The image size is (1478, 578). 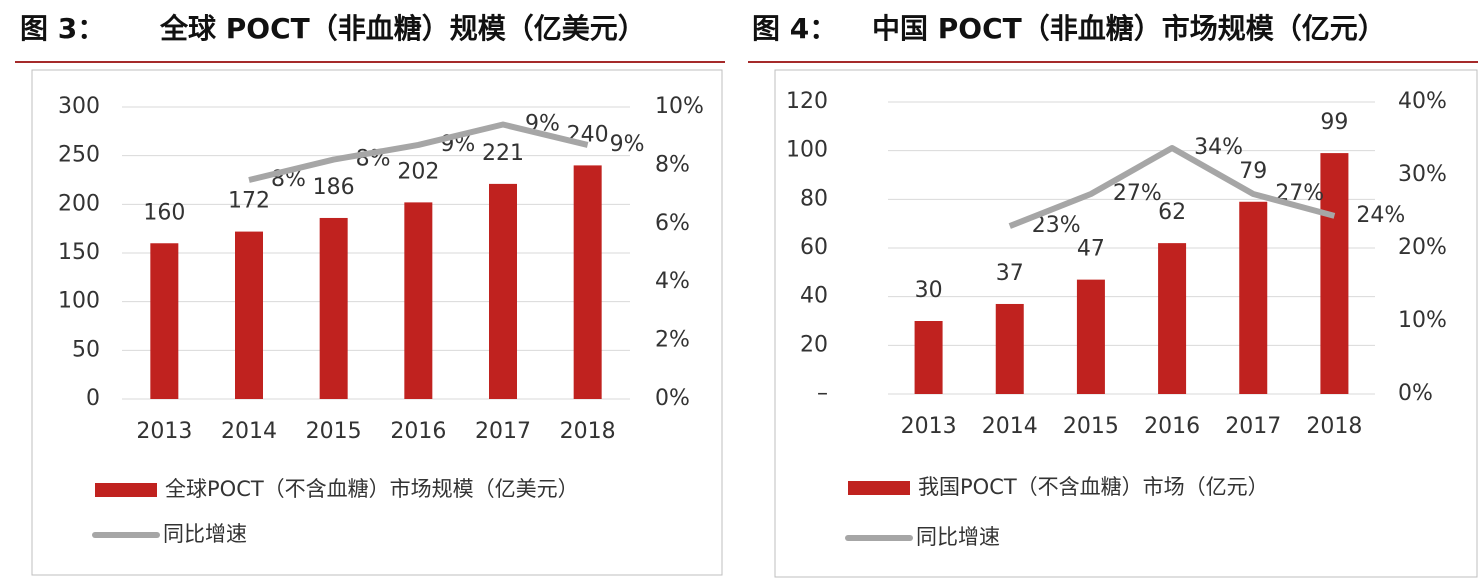 What do you see at coordinates (794, 28) in the screenshot?
I see `figure-label: 图 4：` at bounding box center [794, 28].